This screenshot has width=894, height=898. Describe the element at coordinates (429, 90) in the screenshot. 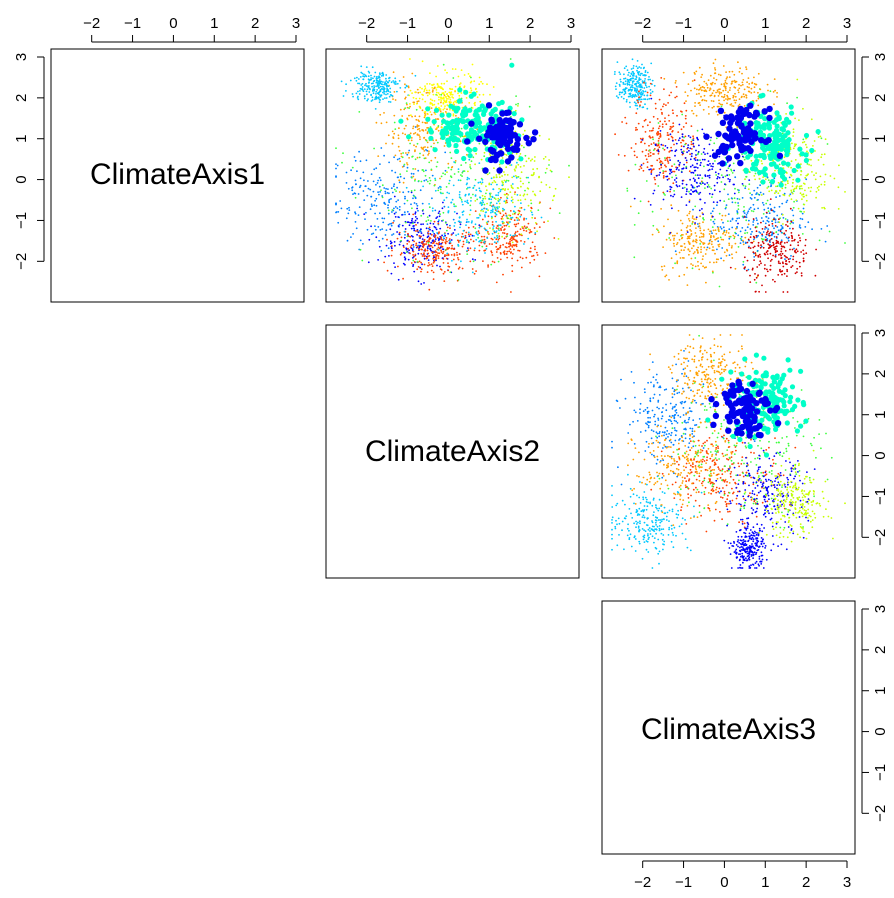

I see `point-0-2083` at that location.